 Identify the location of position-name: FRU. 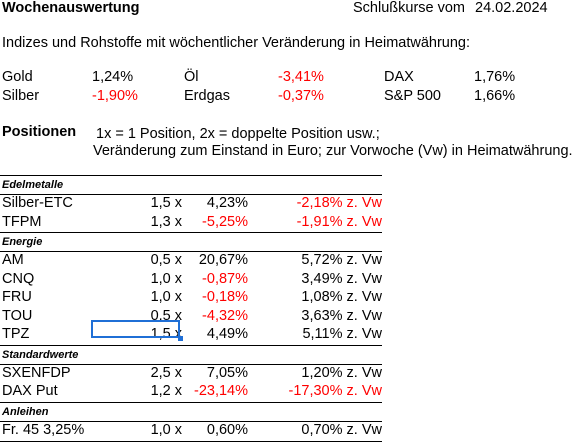
(17, 297).